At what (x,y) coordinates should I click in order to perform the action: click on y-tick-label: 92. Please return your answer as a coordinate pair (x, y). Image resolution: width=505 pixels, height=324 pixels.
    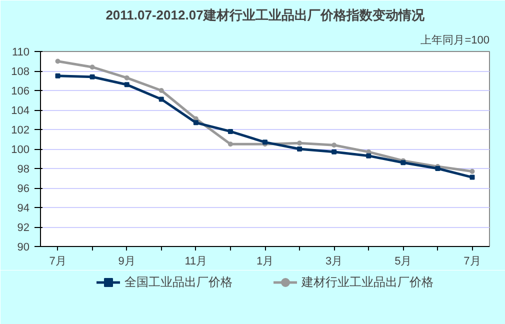
    Looking at the image, I should click on (23, 228).